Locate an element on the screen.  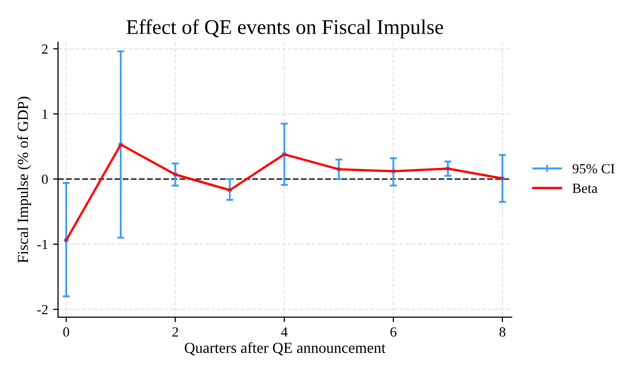
x-tick-label: 8 is located at coordinates (502, 332).